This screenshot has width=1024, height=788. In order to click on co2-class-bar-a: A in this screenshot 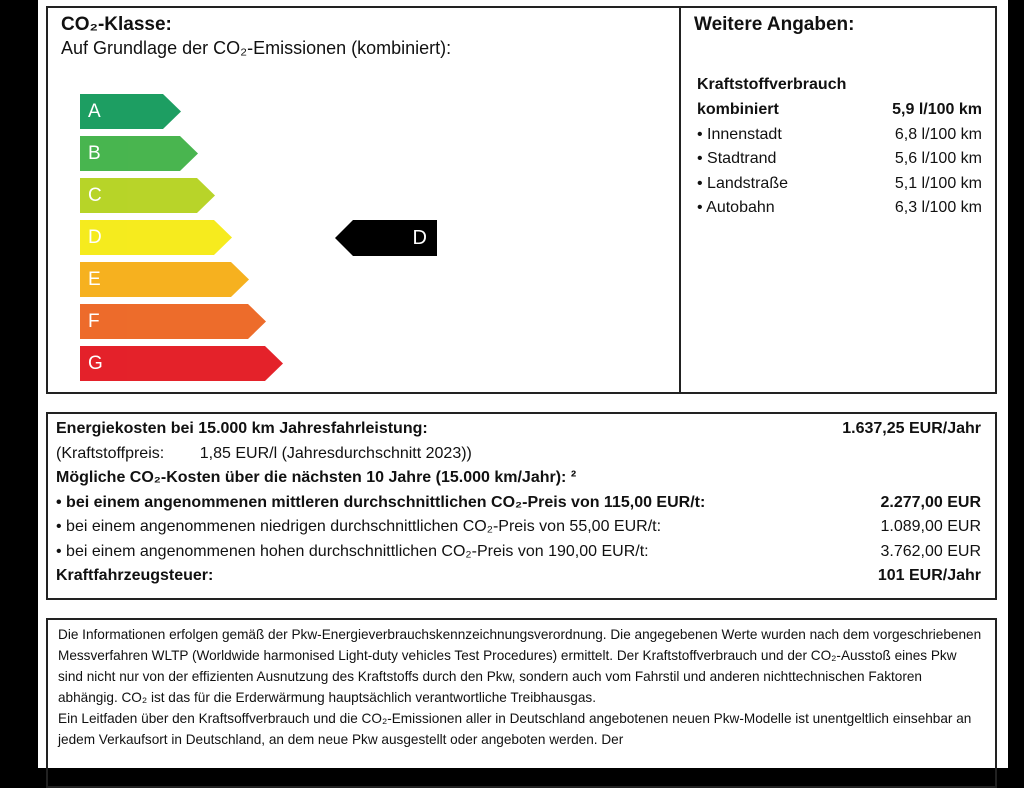, I will do `click(130, 111)`.